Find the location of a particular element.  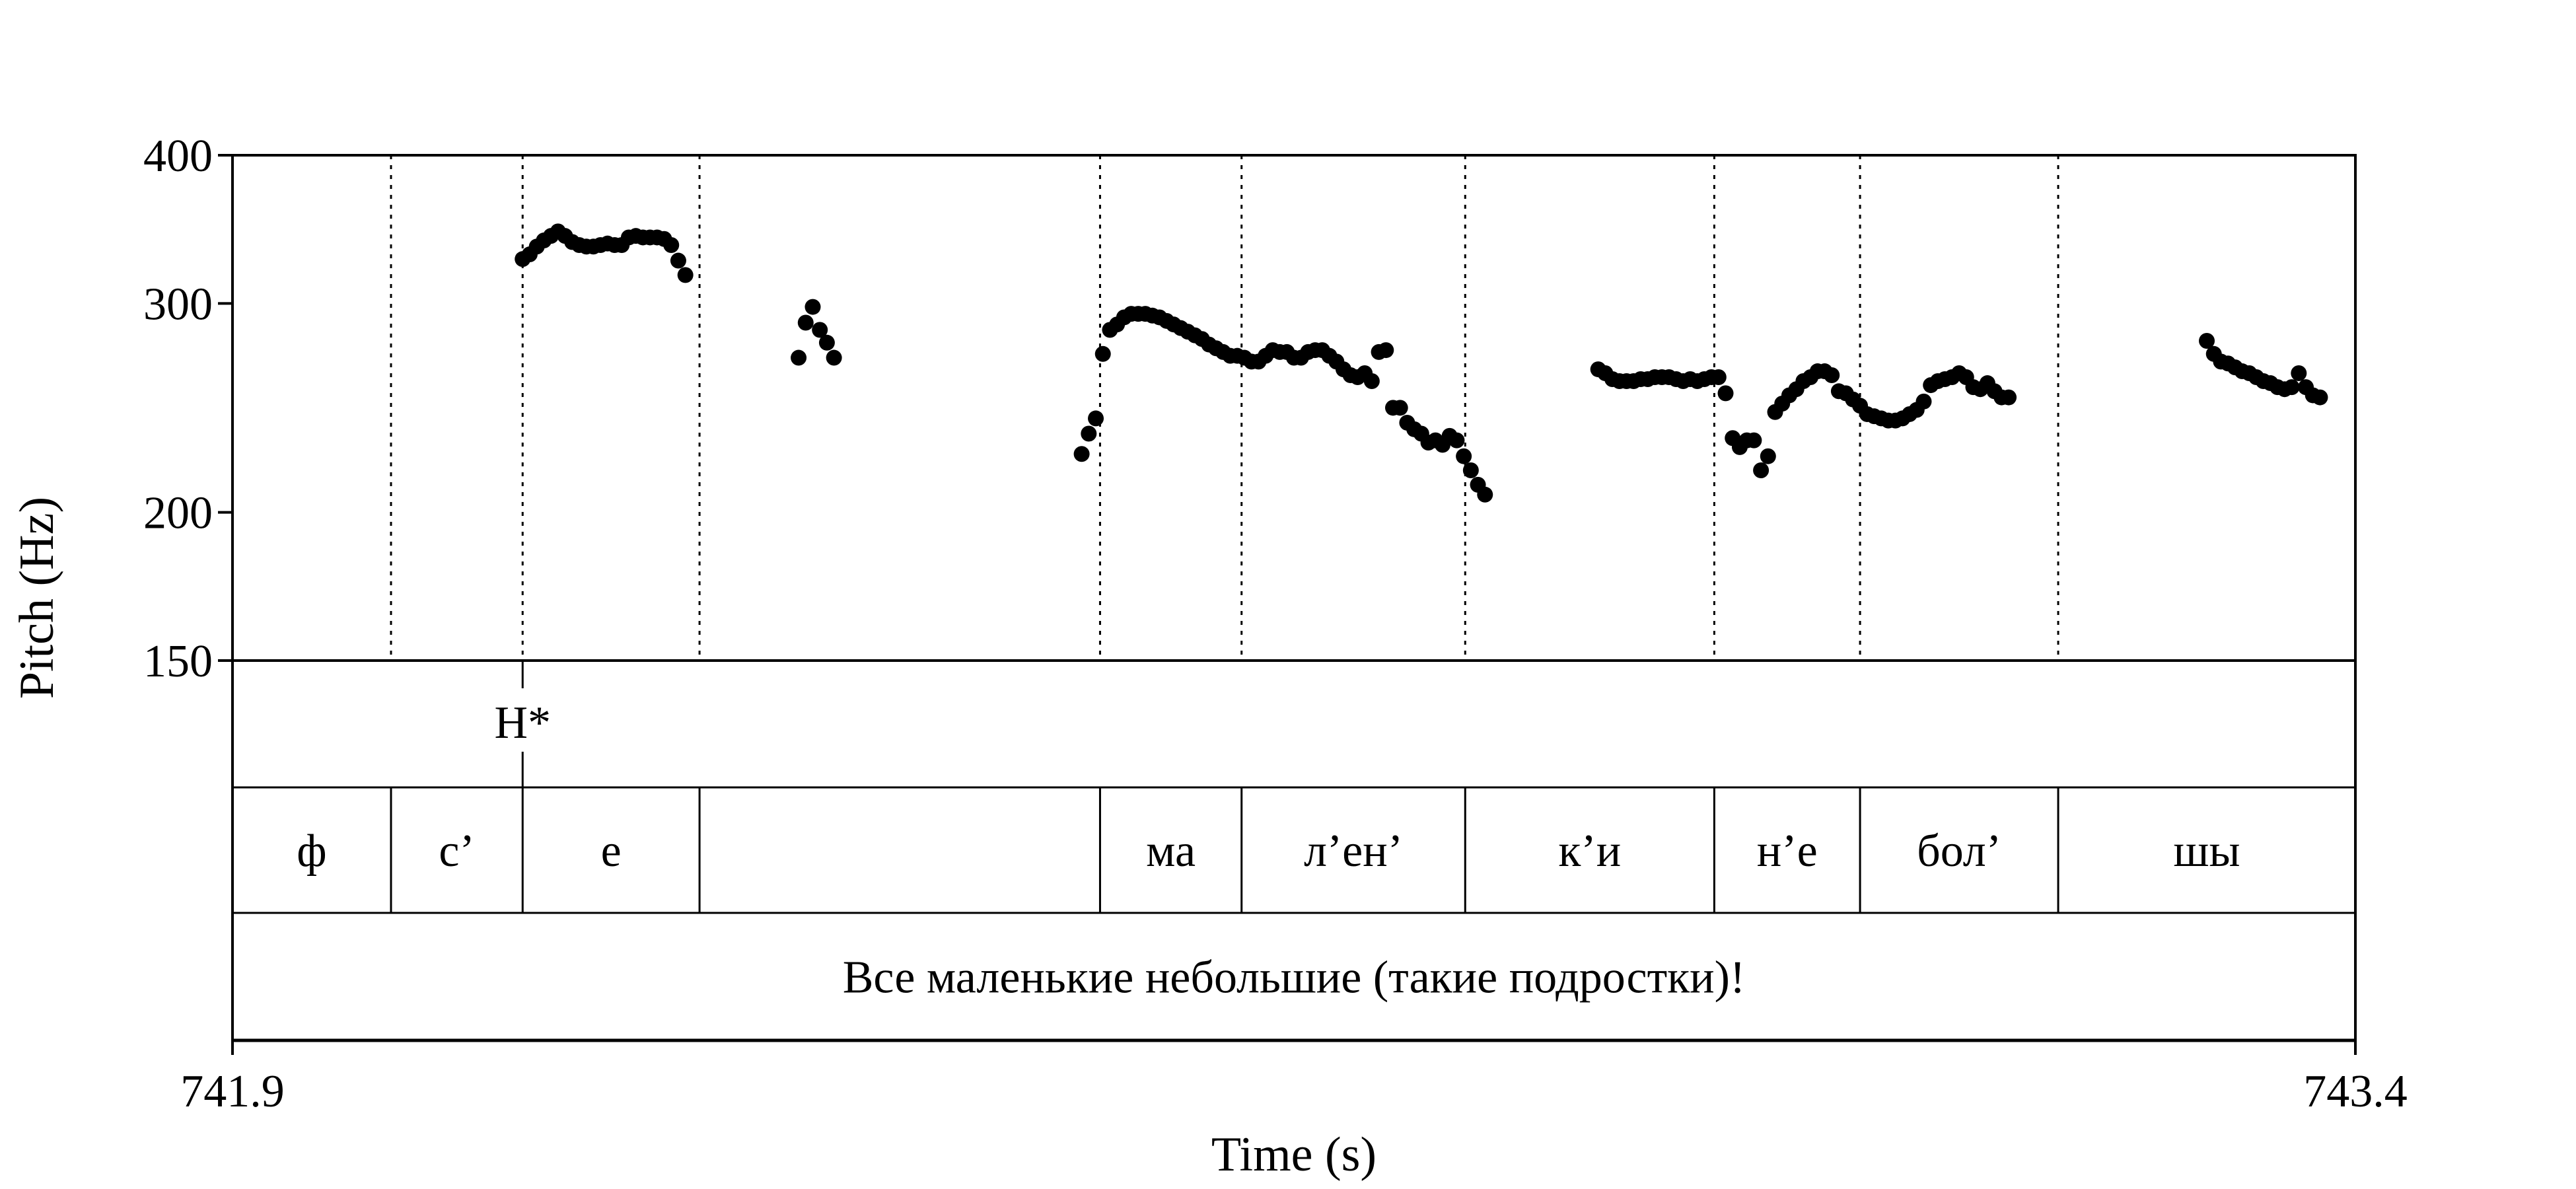

x-axis-ticks: 741.9 743.4 is located at coordinates (1294, 1078).